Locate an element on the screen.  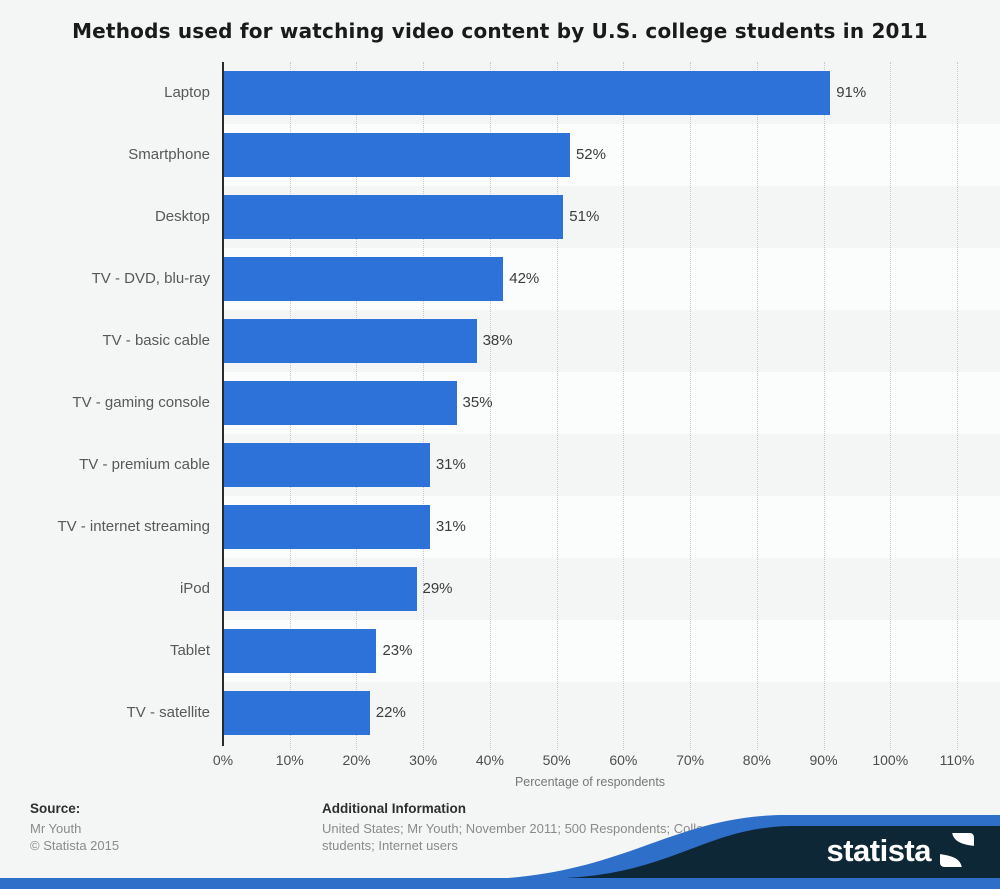
category-label: TV - premium cable is located at coordinates (144, 464).